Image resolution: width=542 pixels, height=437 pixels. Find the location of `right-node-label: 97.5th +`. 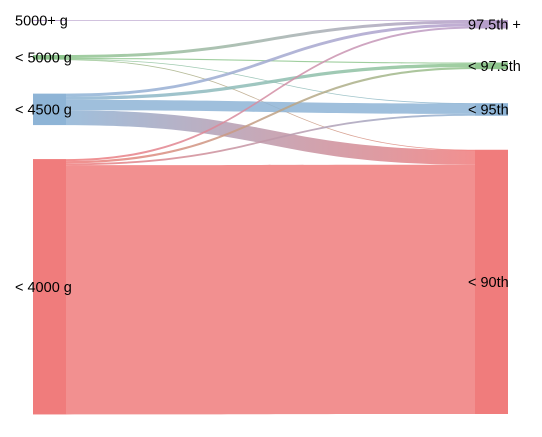

right-node-label: 97.5th + is located at coordinates (494, 25).